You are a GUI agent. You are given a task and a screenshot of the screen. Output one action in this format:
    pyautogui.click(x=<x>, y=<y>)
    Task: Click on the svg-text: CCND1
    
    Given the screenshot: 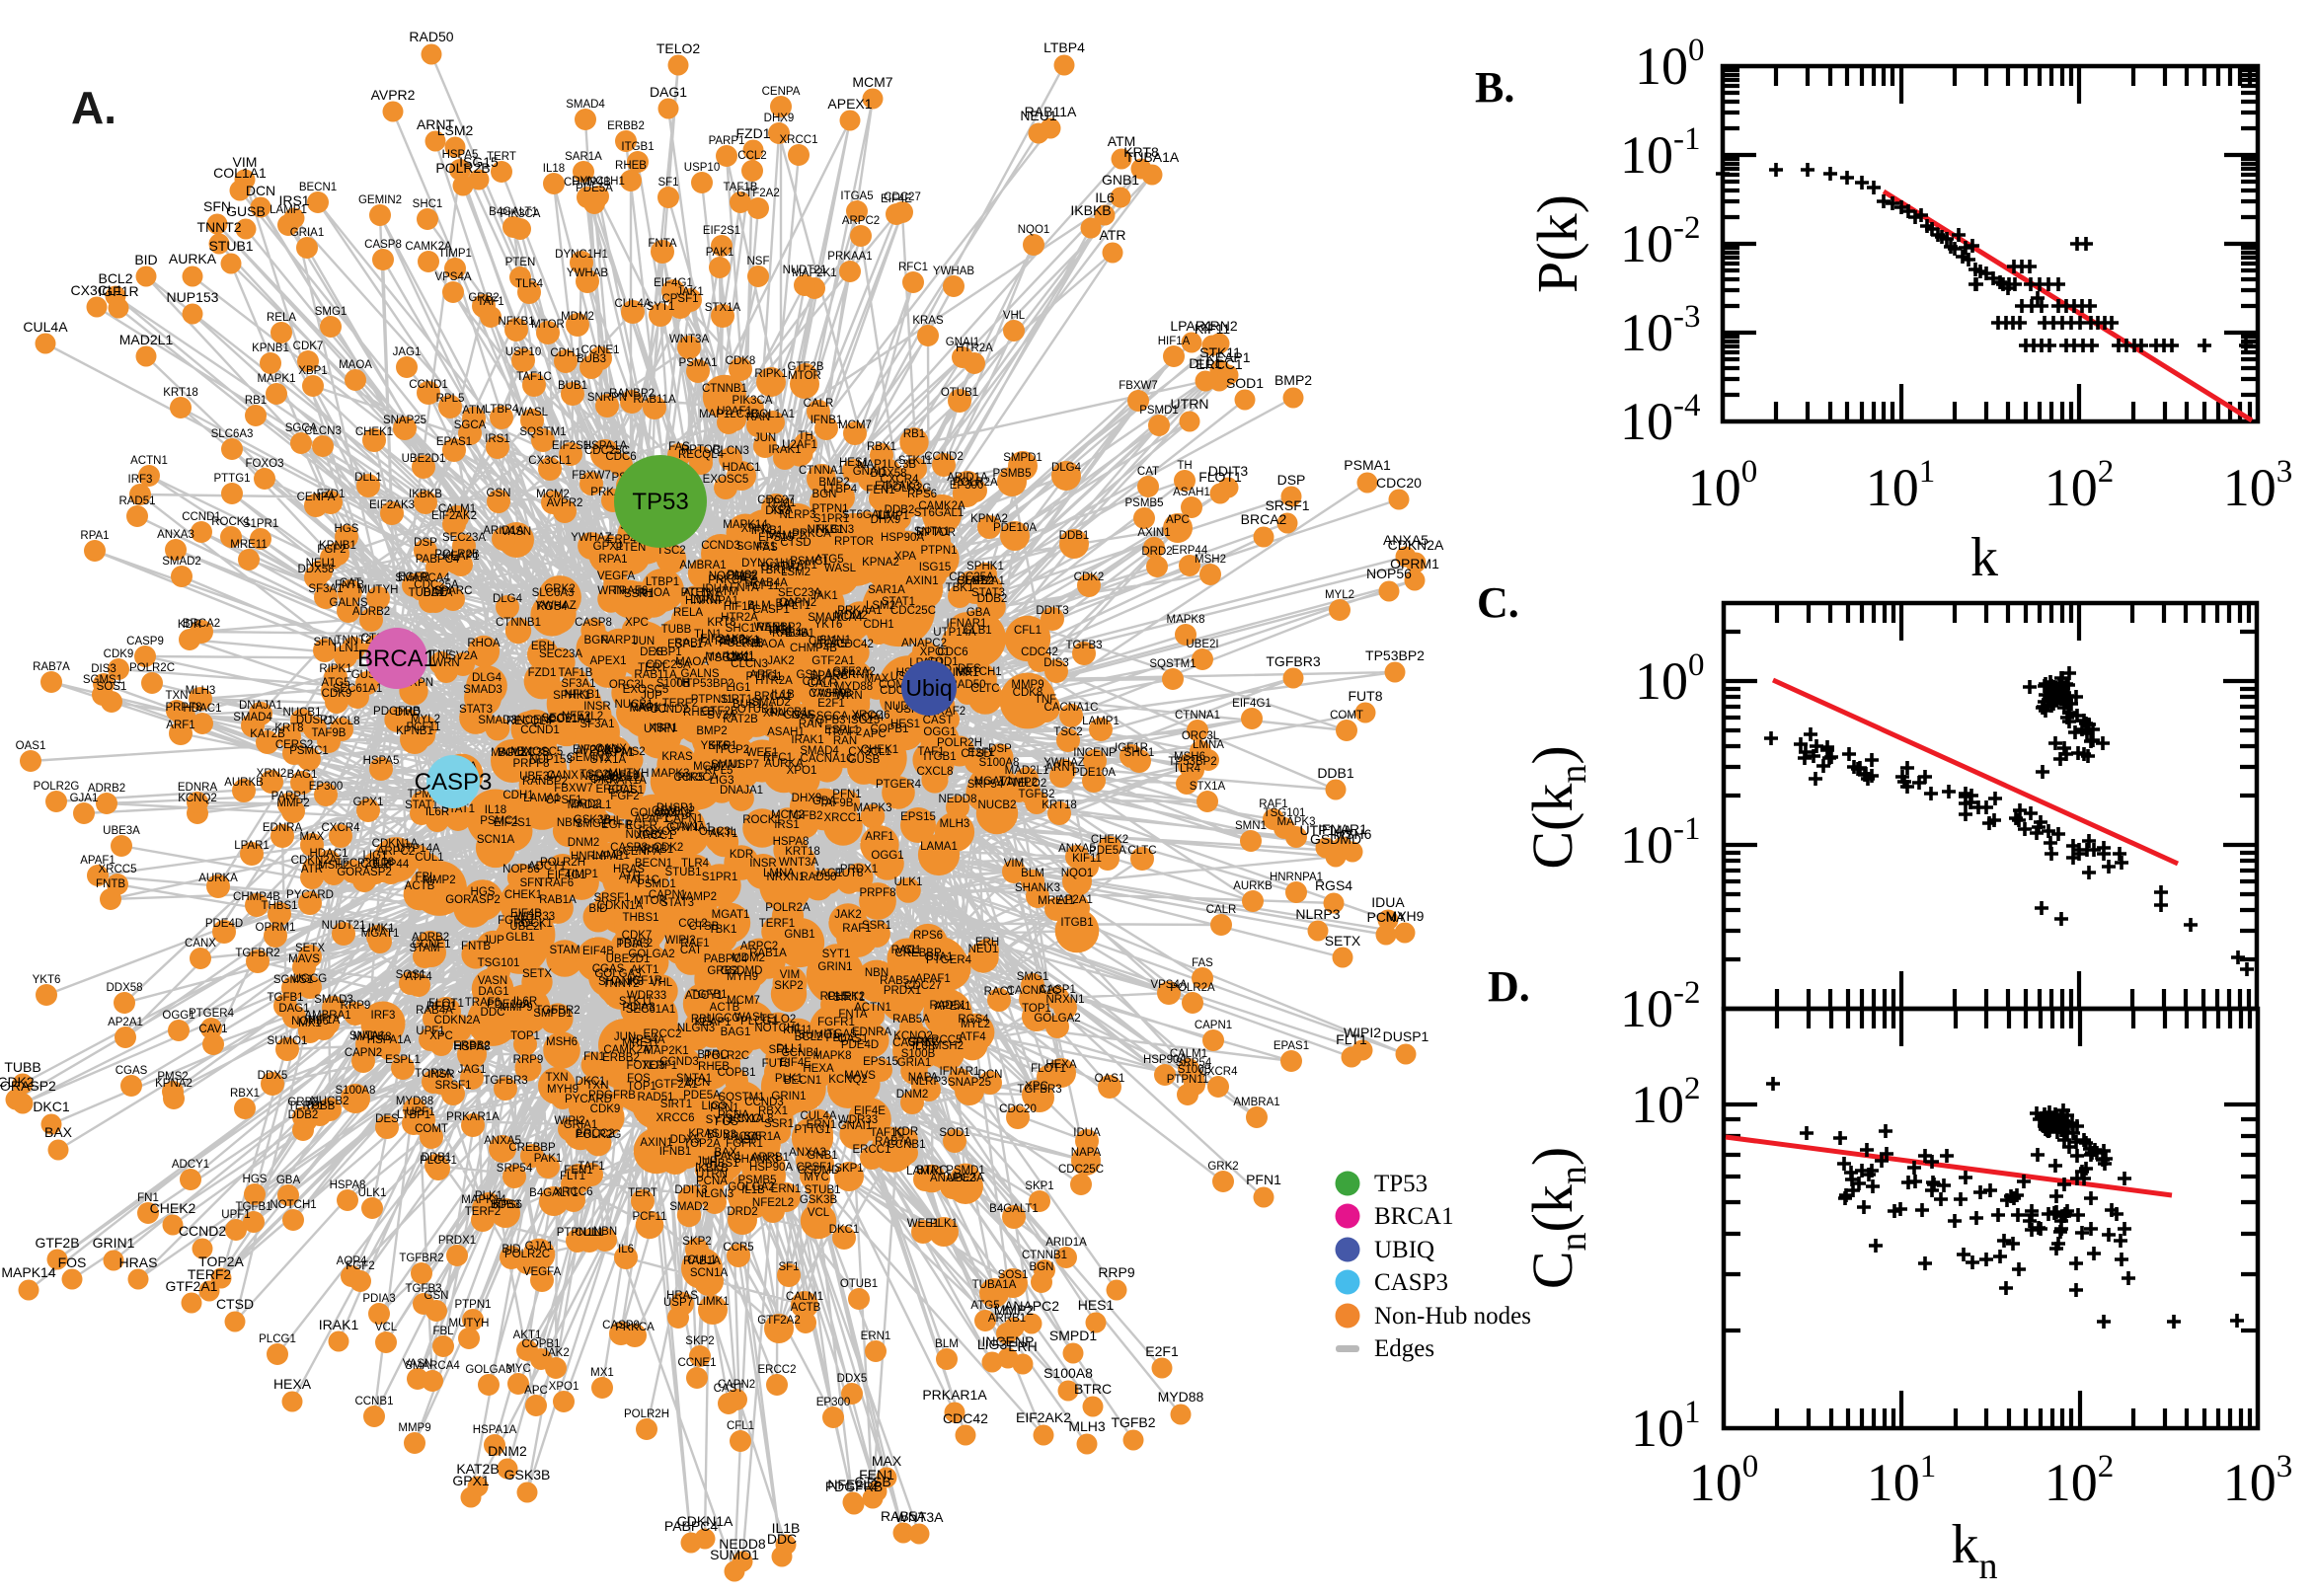 What is the action you would take?
    pyautogui.click(x=201, y=517)
    